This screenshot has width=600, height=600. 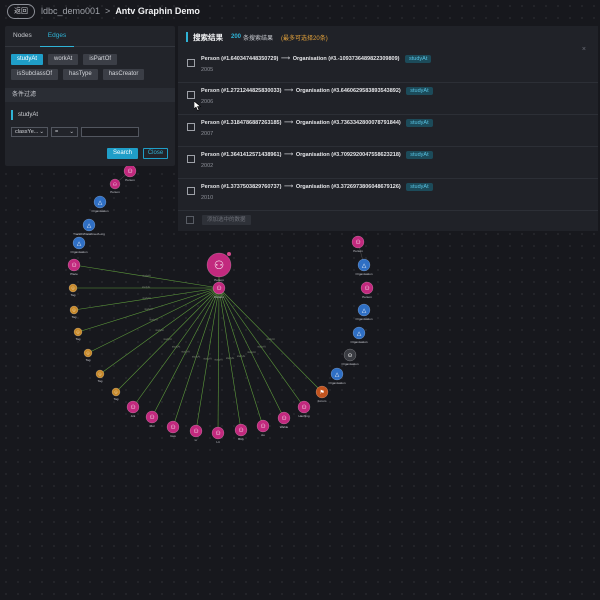 What do you see at coordinates (155, 153) in the screenshot?
I see `close-button: Close` at bounding box center [155, 153].